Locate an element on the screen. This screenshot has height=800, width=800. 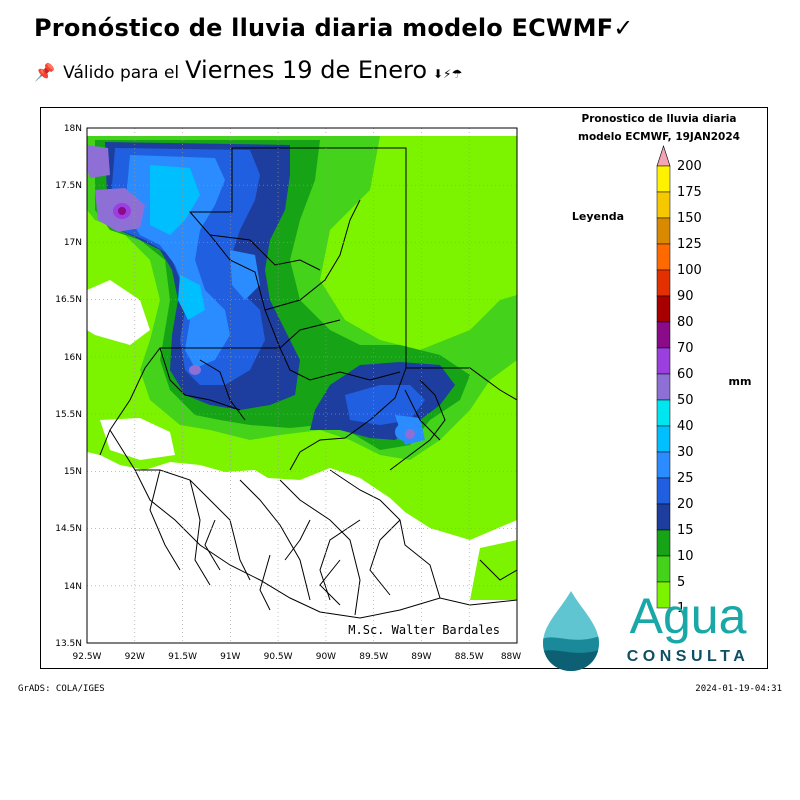
lon-label: 88W is located at coordinates (511, 657).